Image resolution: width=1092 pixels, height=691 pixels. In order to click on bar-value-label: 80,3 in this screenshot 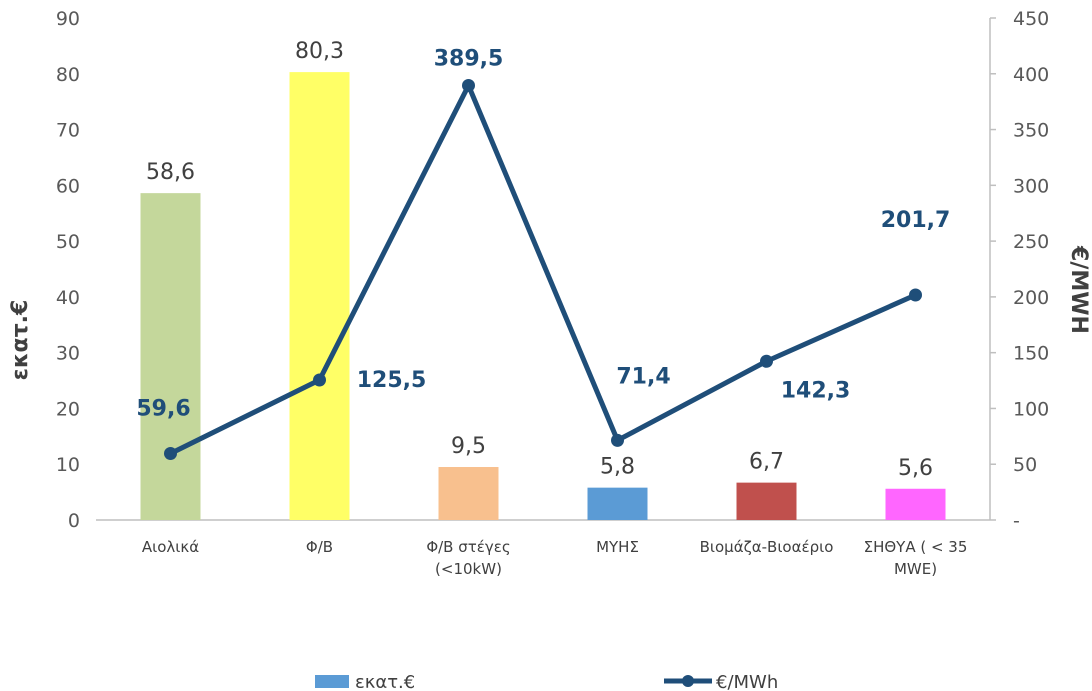, I will do `click(319, 51)`.